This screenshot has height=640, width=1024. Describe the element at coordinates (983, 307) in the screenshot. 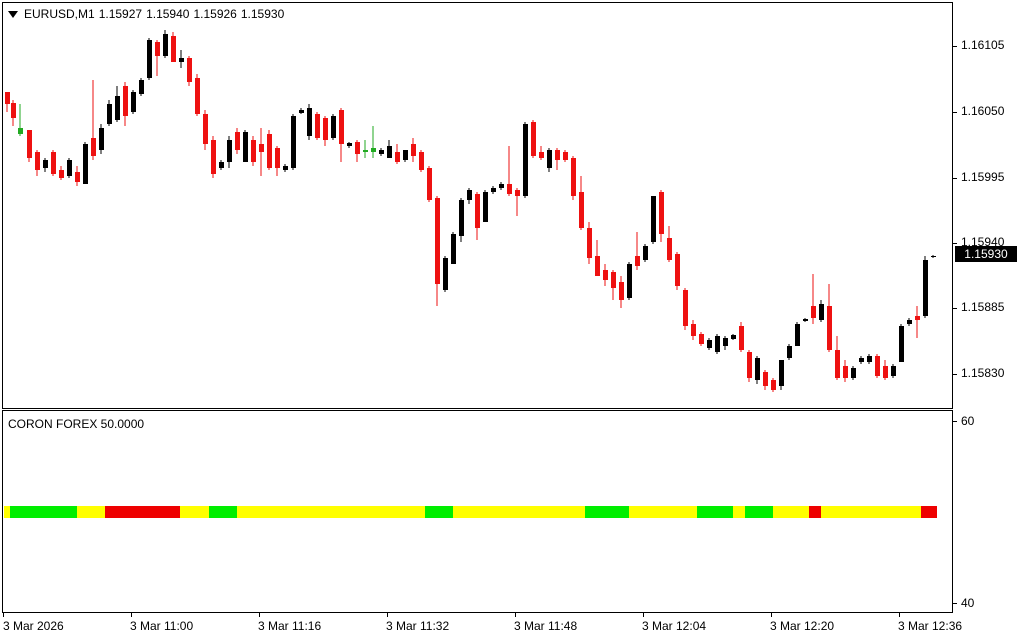

I see `price-label: 1.15885` at that location.